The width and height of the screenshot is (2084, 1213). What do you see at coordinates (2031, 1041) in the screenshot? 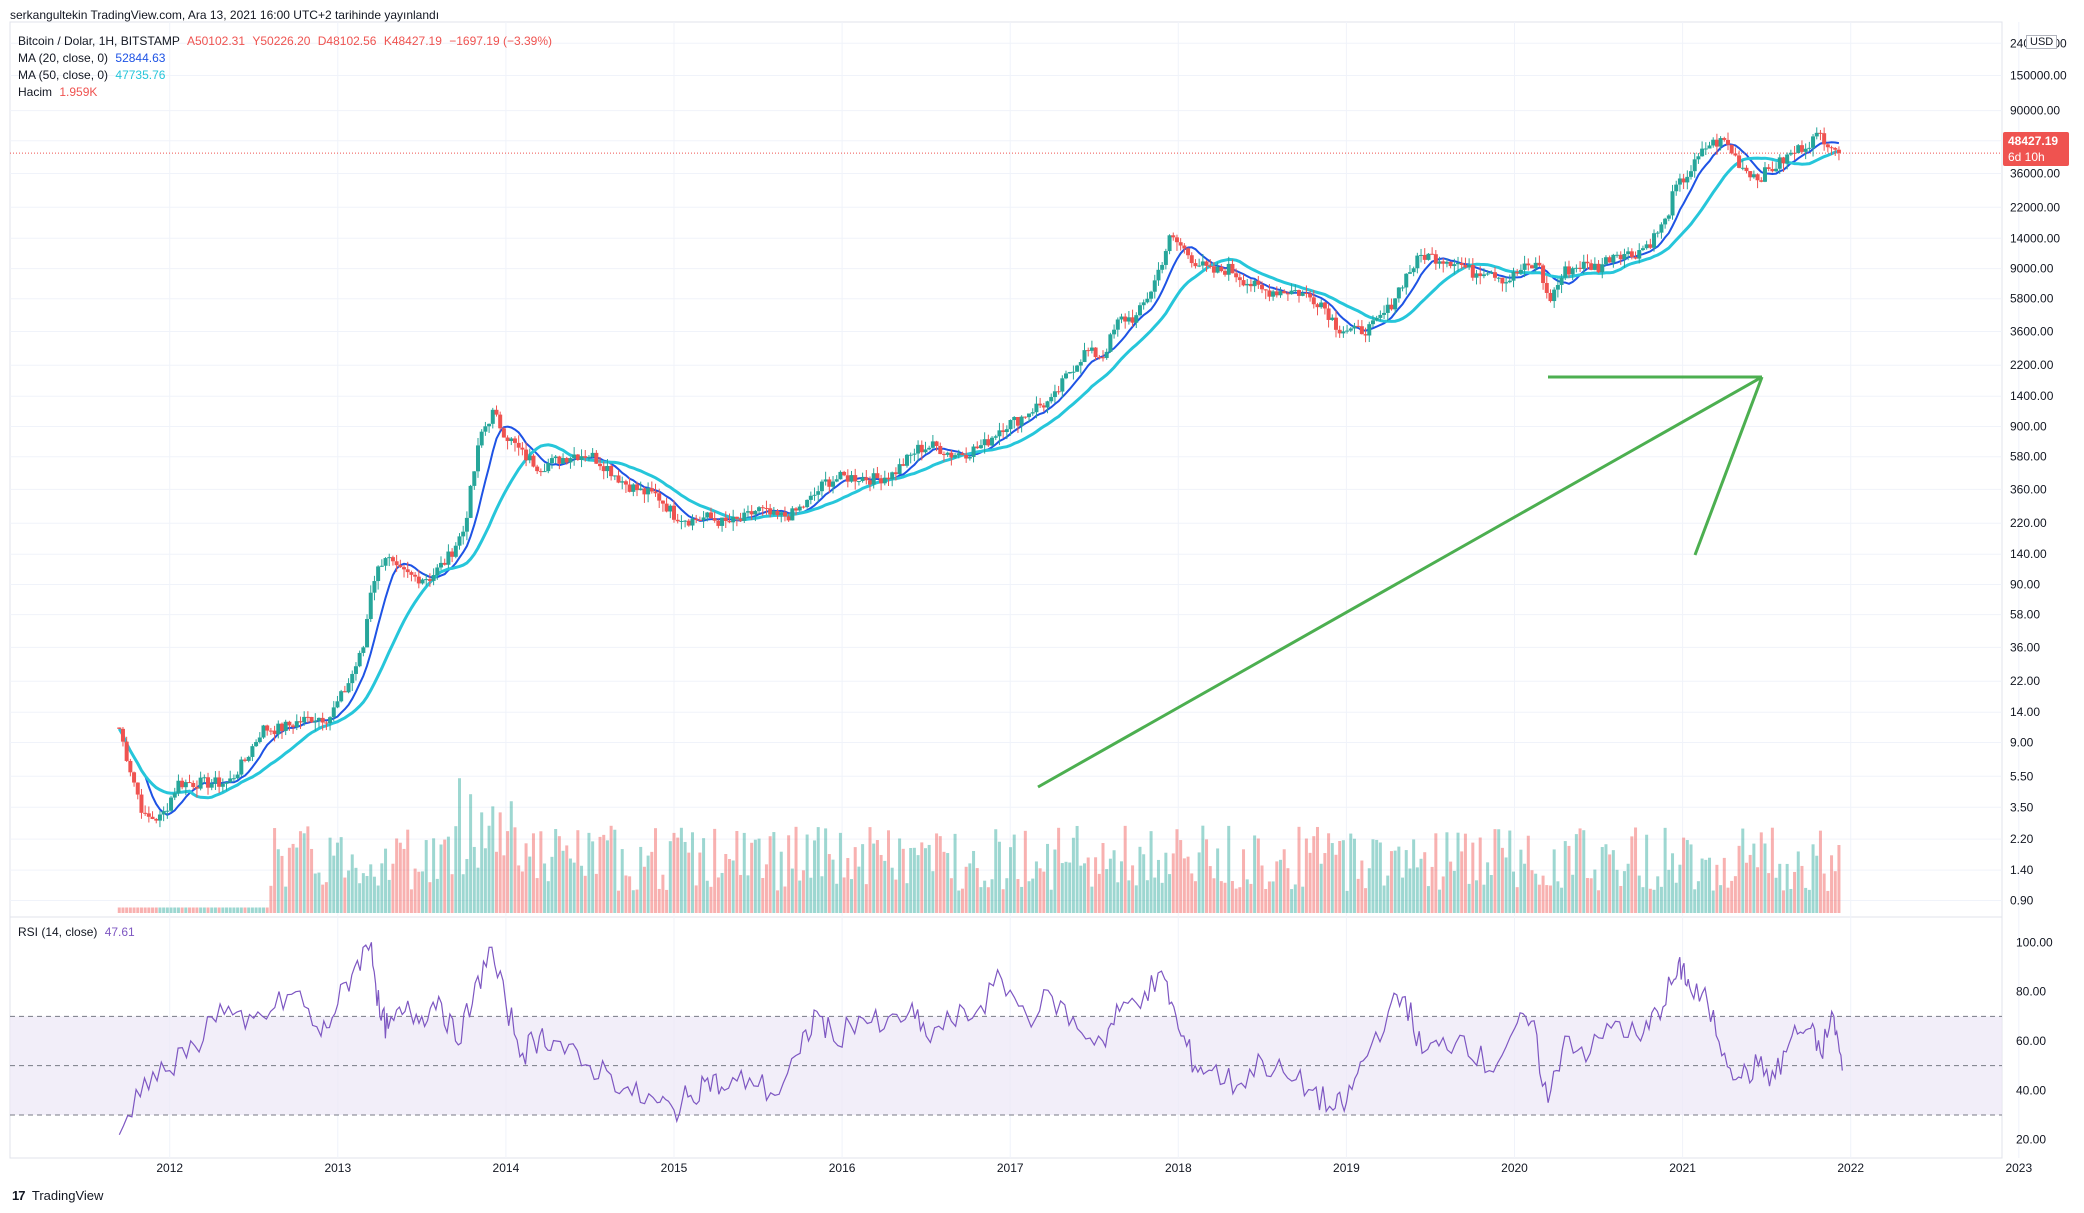
I see `rsi-tick-label: 60.00` at bounding box center [2031, 1041].